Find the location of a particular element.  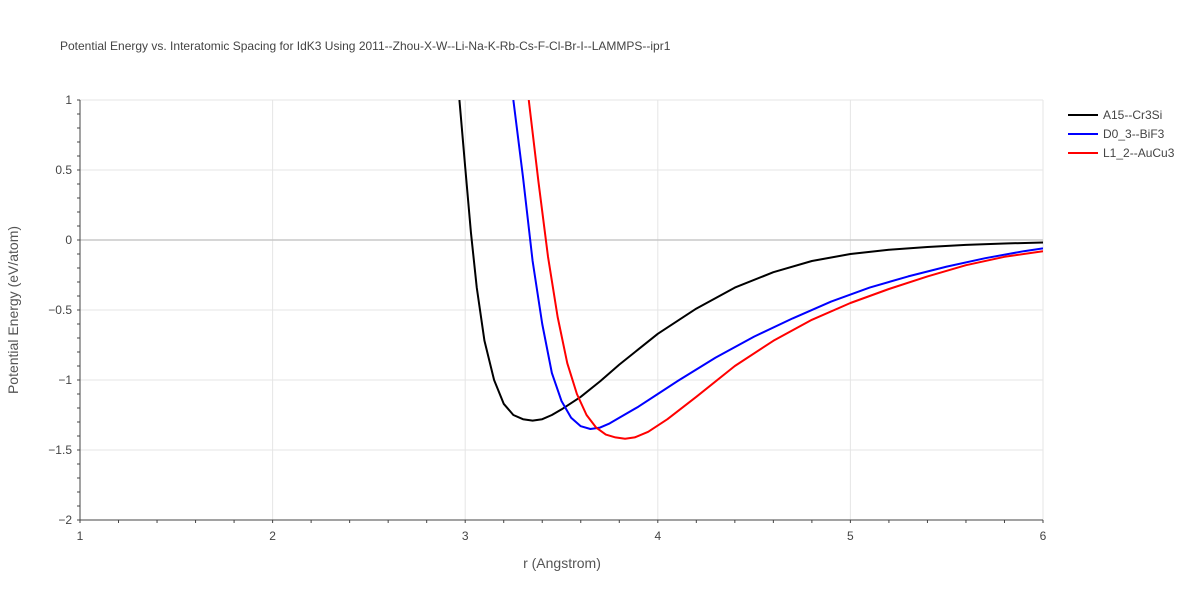

legend: A15--Cr3Si D0_3--BiF3 L1_2--AuCu3 is located at coordinates (1121, 134).